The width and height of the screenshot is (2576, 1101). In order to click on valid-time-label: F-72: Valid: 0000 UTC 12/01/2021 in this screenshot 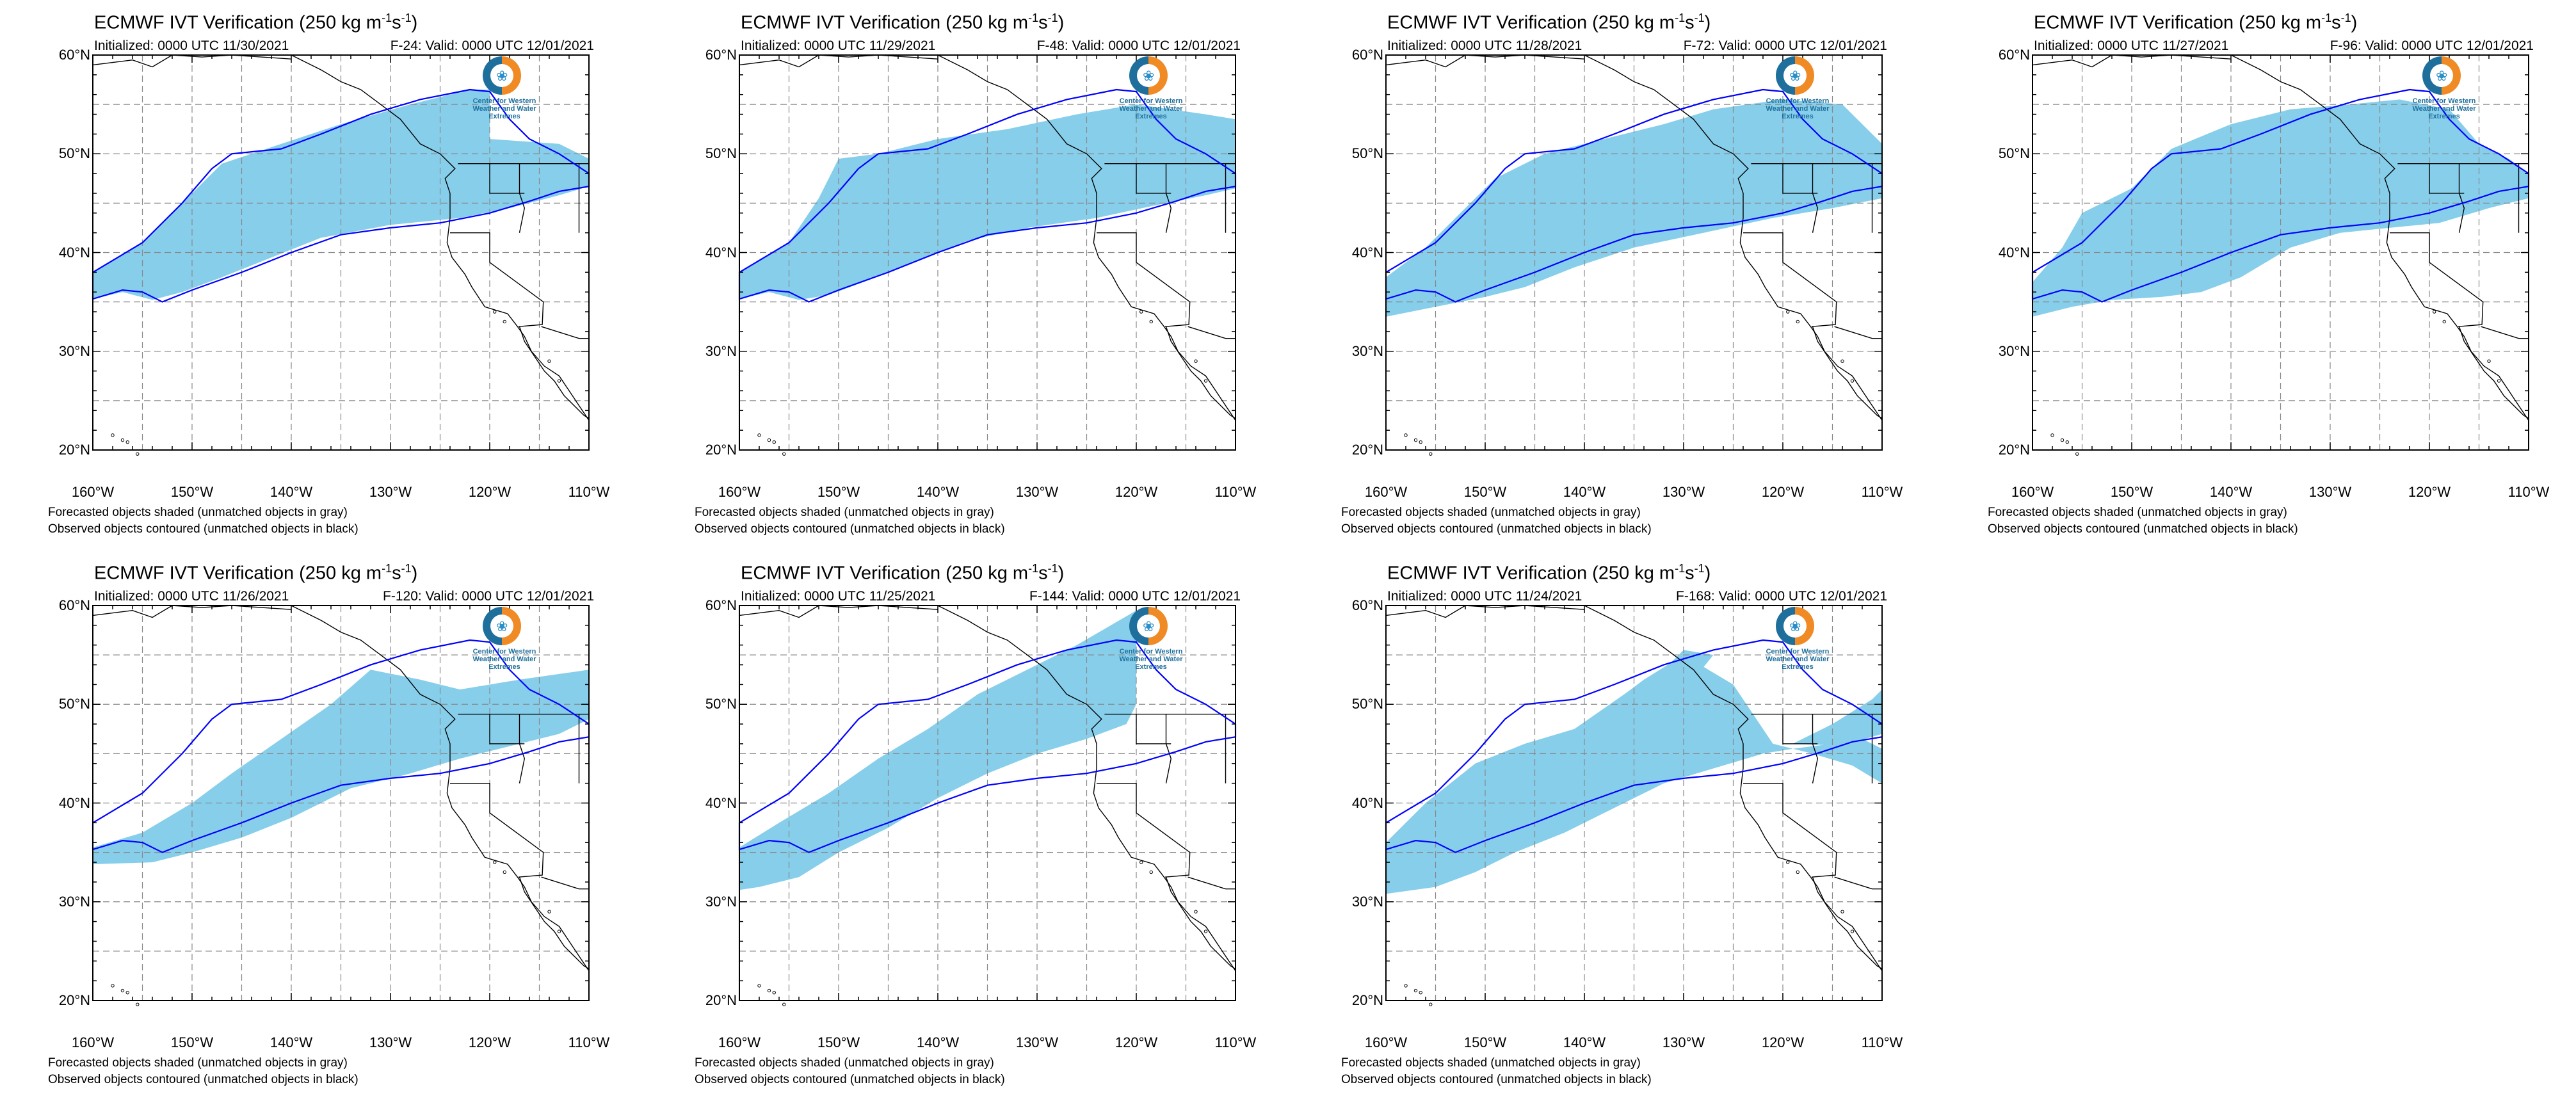, I will do `click(1785, 45)`.